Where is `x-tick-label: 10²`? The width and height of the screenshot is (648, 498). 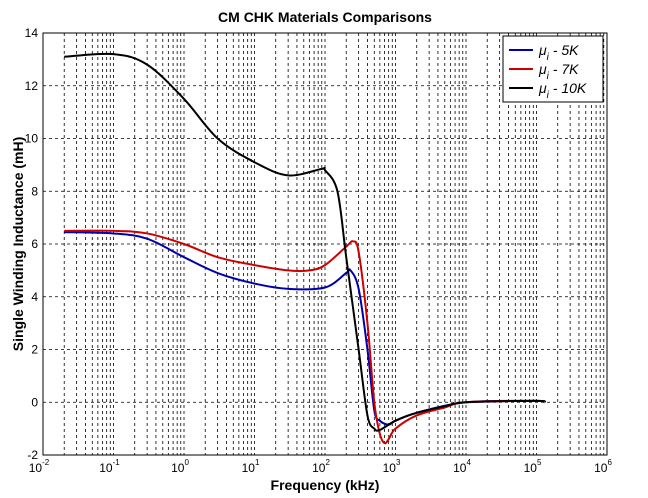
x-tick-label: 10² is located at coordinates (321, 466).